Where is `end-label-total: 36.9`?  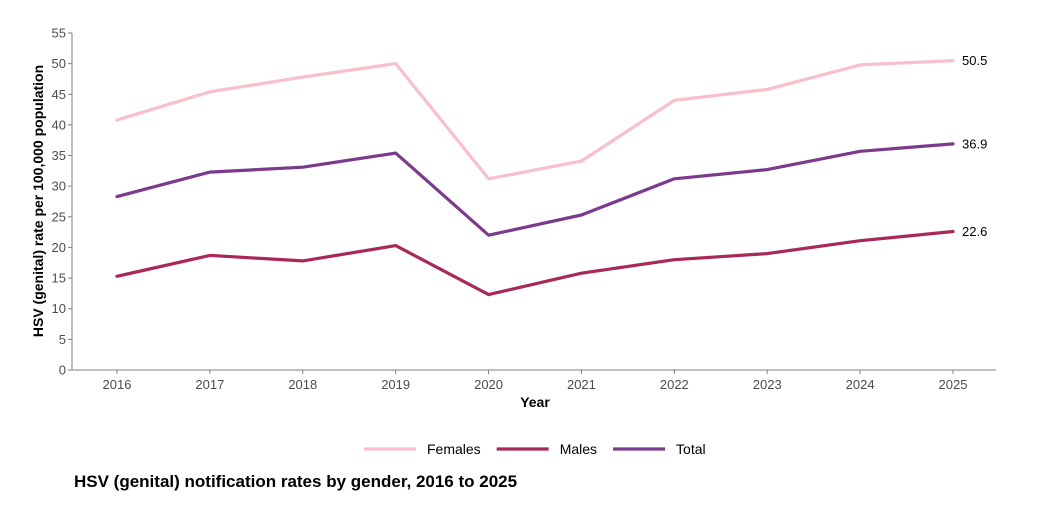 end-label-total: 36.9 is located at coordinates (974, 143).